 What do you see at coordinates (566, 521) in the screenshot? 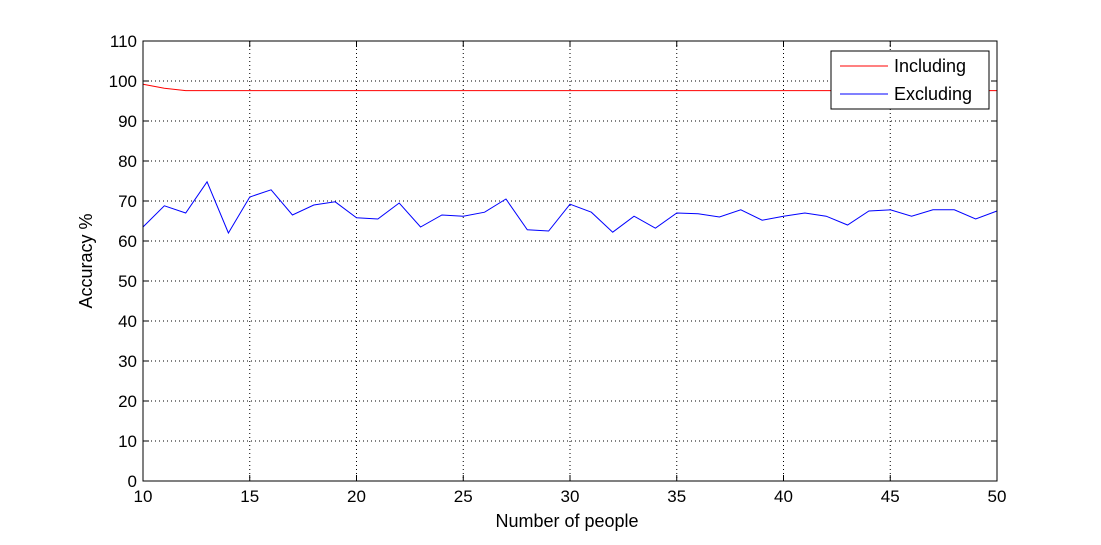
I see `x-axis-title: Number of people` at bounding box center [566, 521].